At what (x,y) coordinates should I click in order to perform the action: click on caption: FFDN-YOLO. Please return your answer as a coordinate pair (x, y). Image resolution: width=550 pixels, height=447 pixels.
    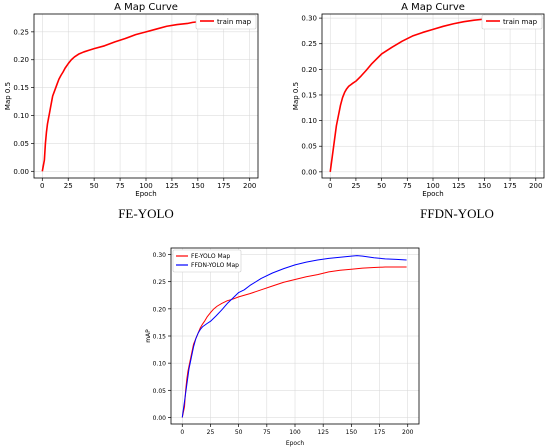
    Looking at the image, I should click on (457, 213).